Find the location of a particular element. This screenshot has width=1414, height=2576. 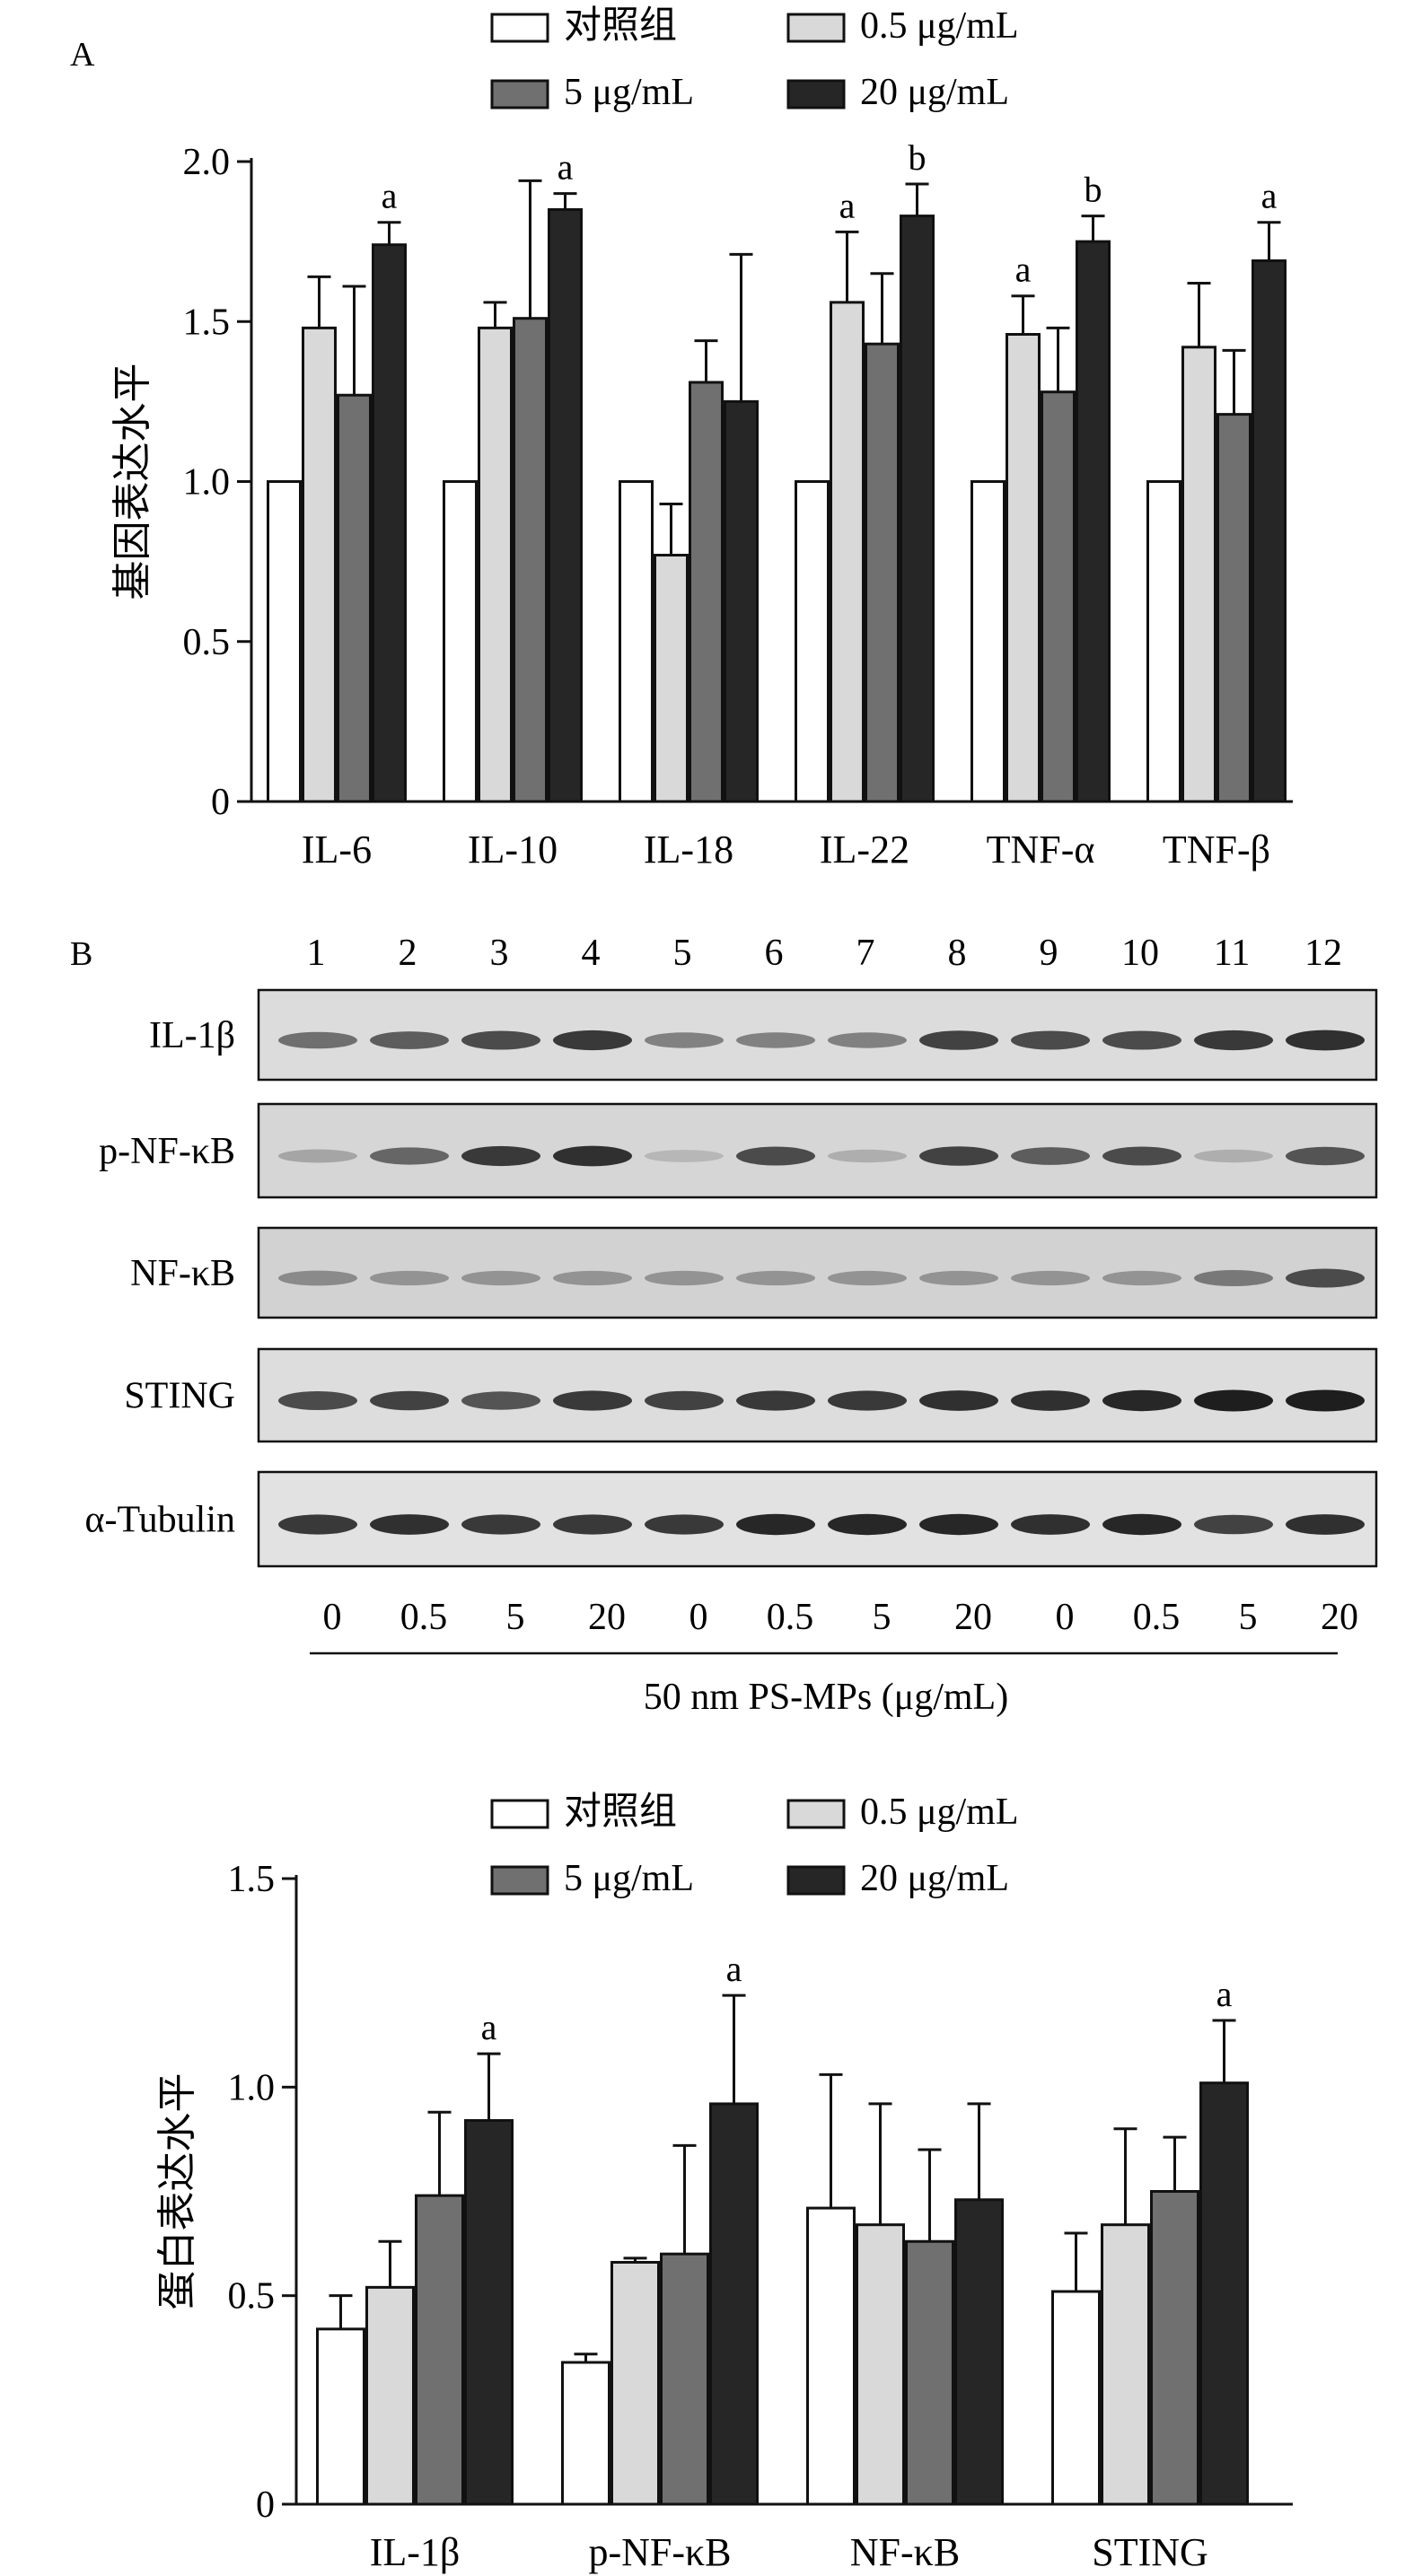

blot-row-label: NF-κB is located at coordinates (183, 1273).